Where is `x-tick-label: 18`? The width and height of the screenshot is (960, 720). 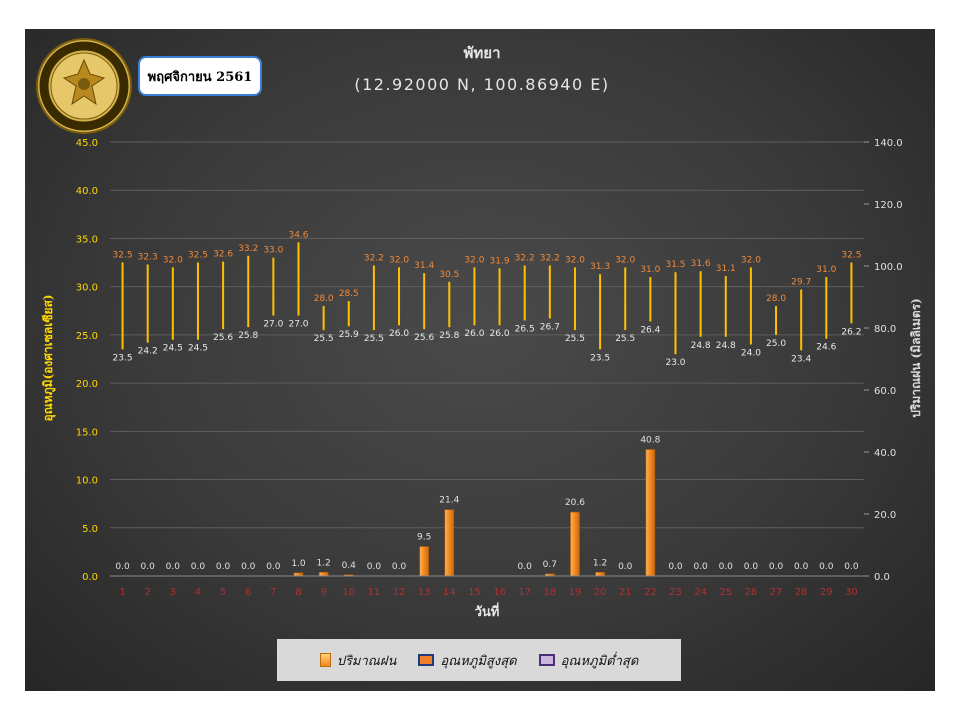
x-tick-label: 18 is located at coordinates (549, 592).